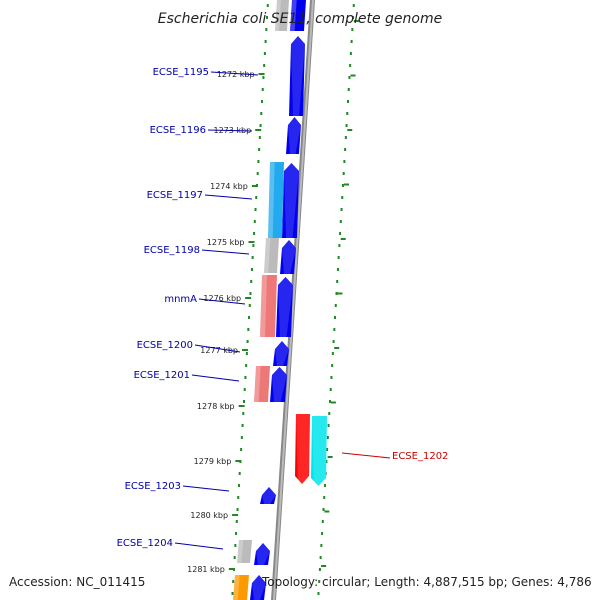 This screenshot has width=600, height=600. What do you see at coordinates (165, 345) in the screenshot?
I see `gene-label: ECSE_1200` at bounding box center [165, 345].